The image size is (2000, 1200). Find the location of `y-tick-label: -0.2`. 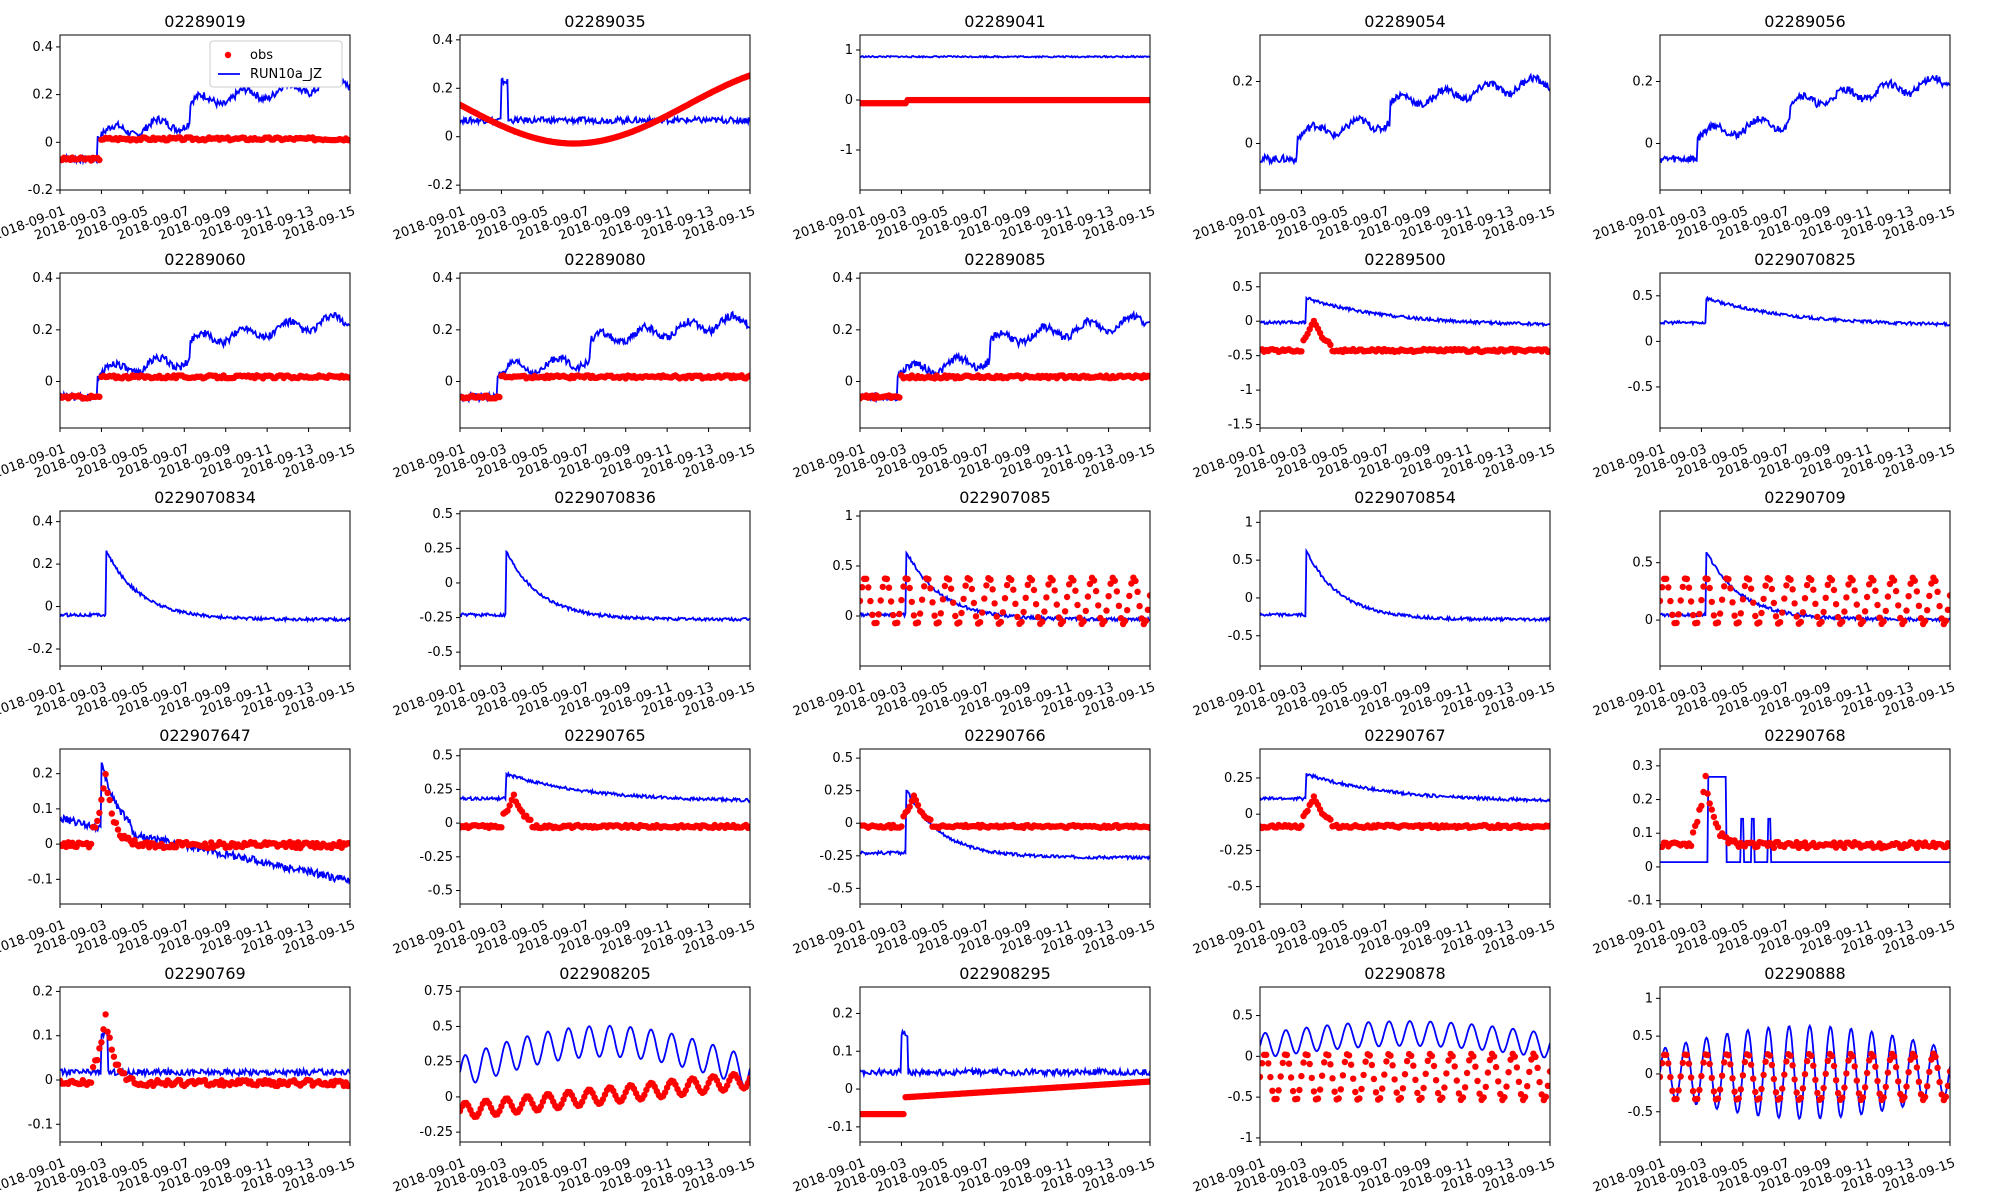

y-tick-label: -0.2 is located at coordinates (40, 190).